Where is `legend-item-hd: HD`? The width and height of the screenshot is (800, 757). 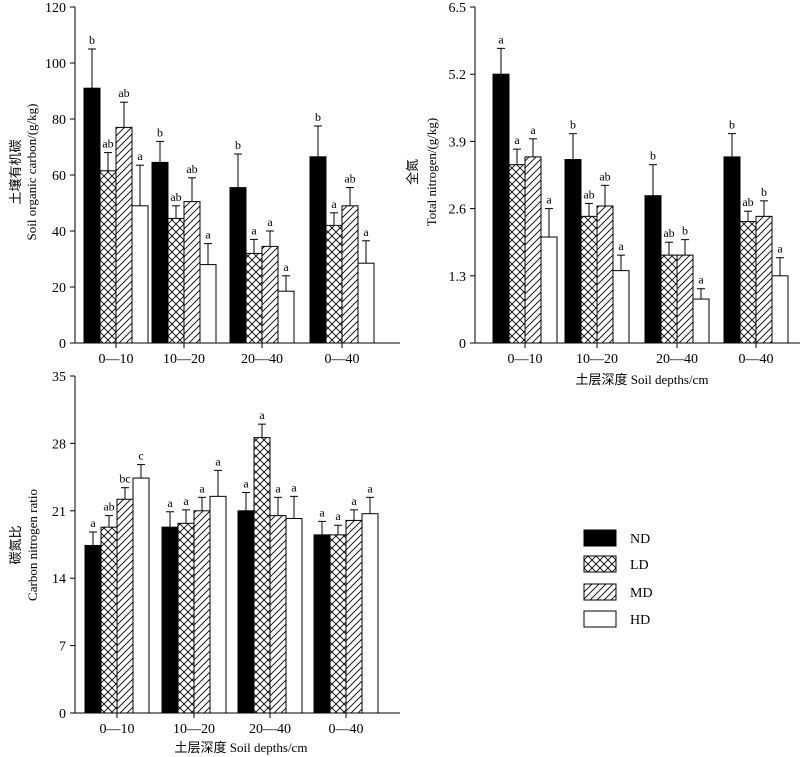
legend-item-hd: HD is located at coordinates (616, 619).